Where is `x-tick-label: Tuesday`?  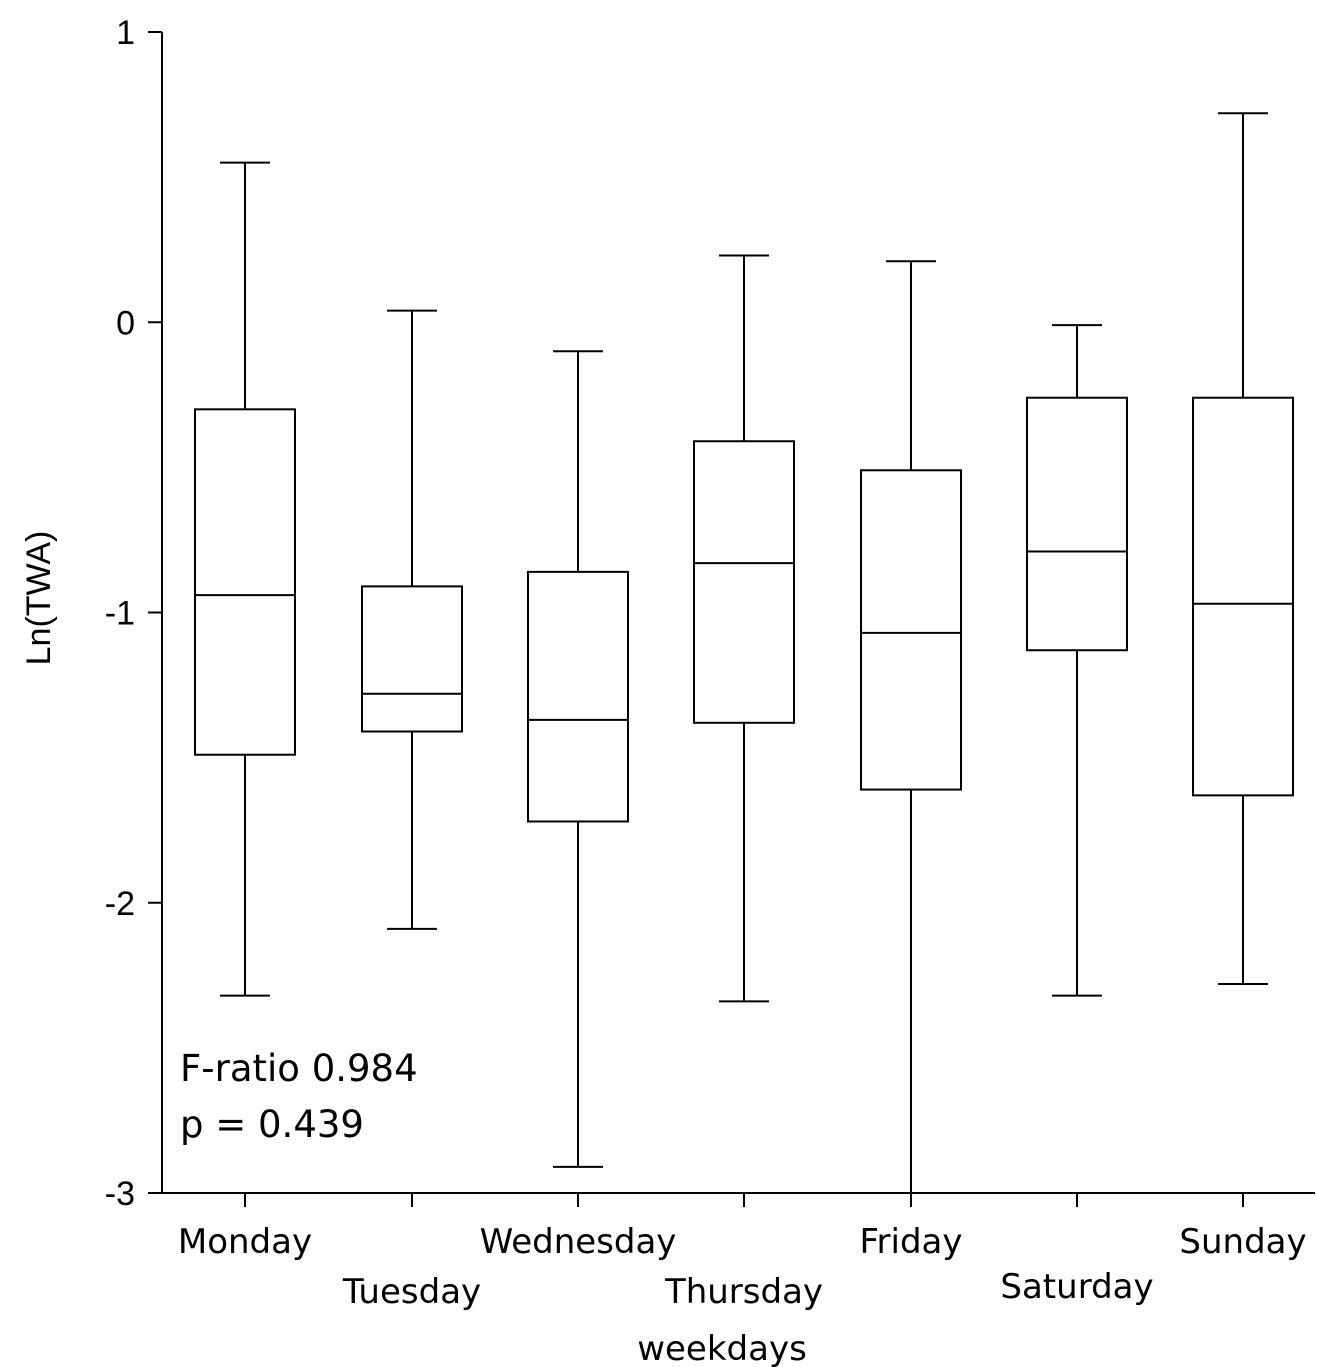 x-tick-label: Tuesday is located at coordinates (411, 1292).